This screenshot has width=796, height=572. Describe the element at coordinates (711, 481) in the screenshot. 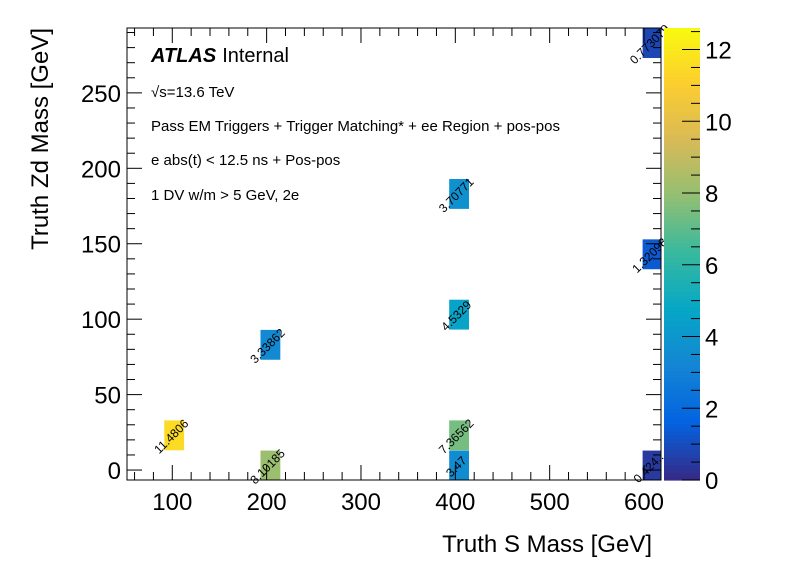

I see `colorbar-tick-label: 0` at that location.